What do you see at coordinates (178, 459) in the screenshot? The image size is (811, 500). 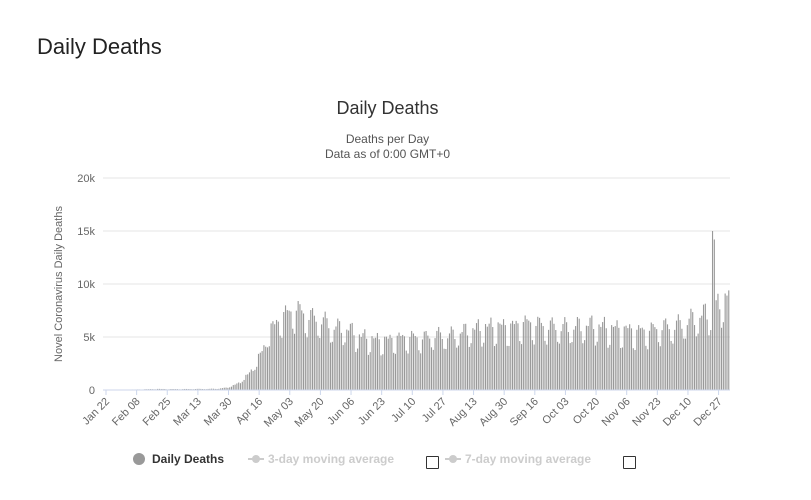 I see `legend-item-daily-deaths: Daily Deaths` at bounding box center [178, 459].